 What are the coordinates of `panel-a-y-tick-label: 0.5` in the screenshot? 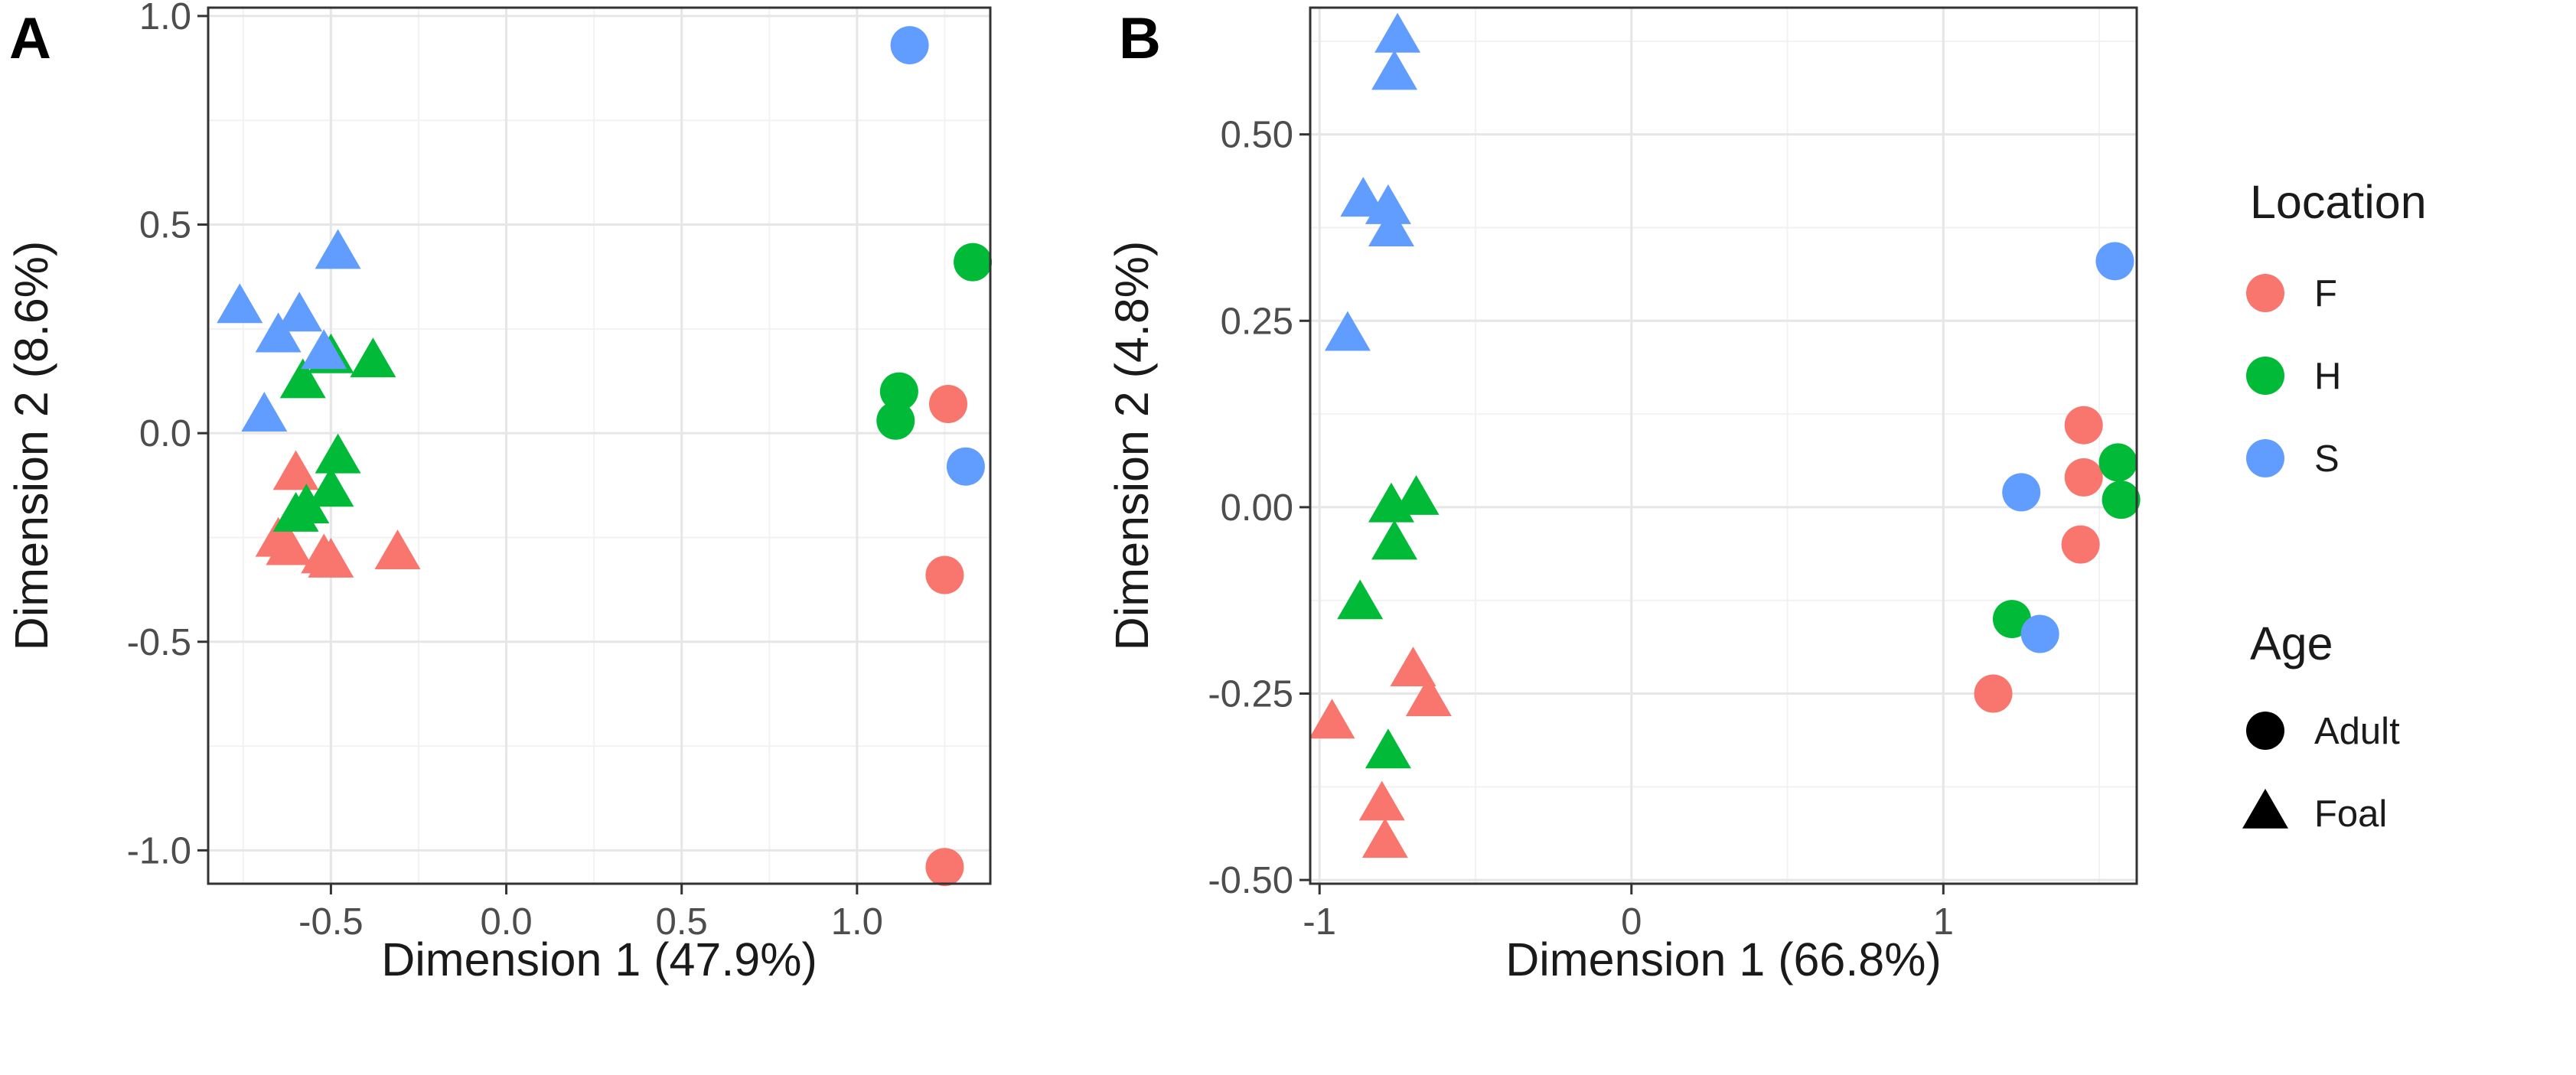 It's located at (165, 225).